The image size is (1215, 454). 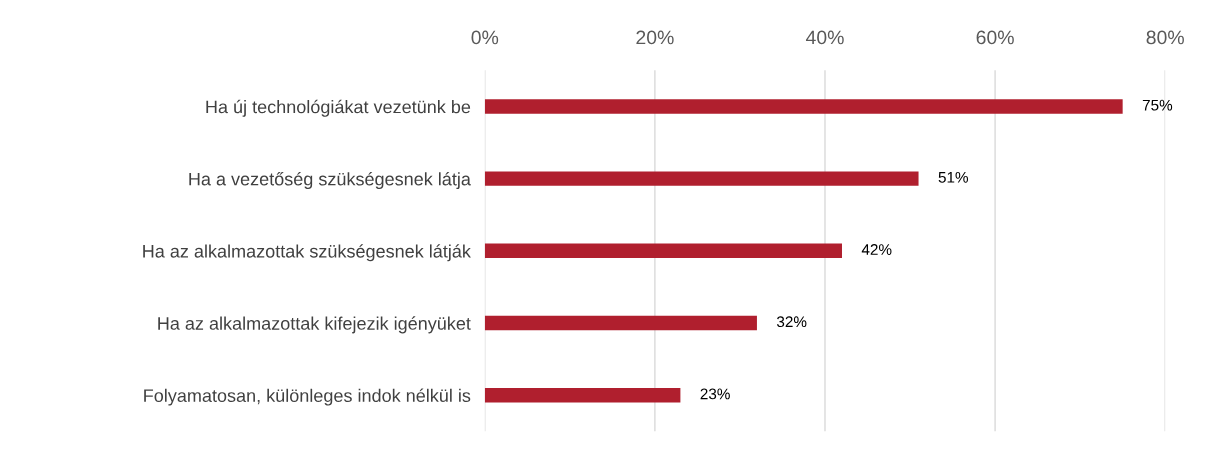 I want to click on y-tick-label: Ha a vezetőség szükségesnek látja, so click(x=330, y=181).